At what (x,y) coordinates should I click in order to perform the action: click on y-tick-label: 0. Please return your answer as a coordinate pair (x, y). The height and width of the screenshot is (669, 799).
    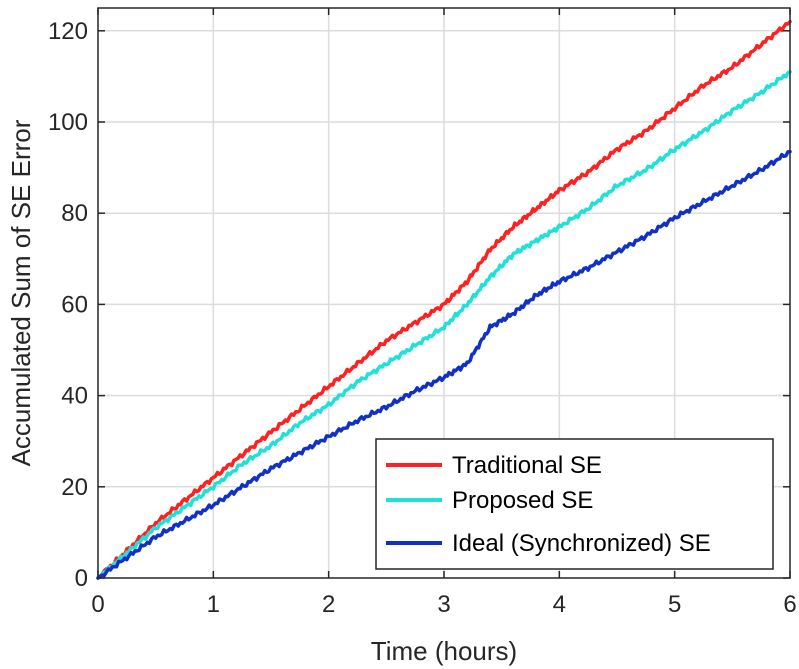
    Looking at the image, I should click on (81, 578).